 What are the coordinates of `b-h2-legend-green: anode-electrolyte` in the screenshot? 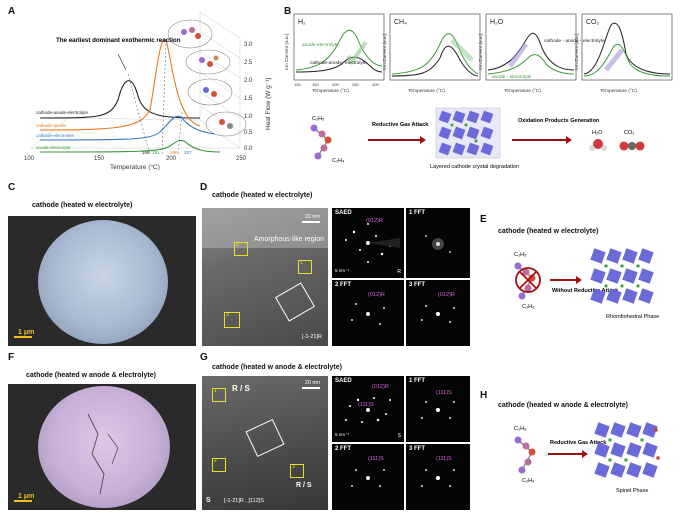 It's located at (320, 45).